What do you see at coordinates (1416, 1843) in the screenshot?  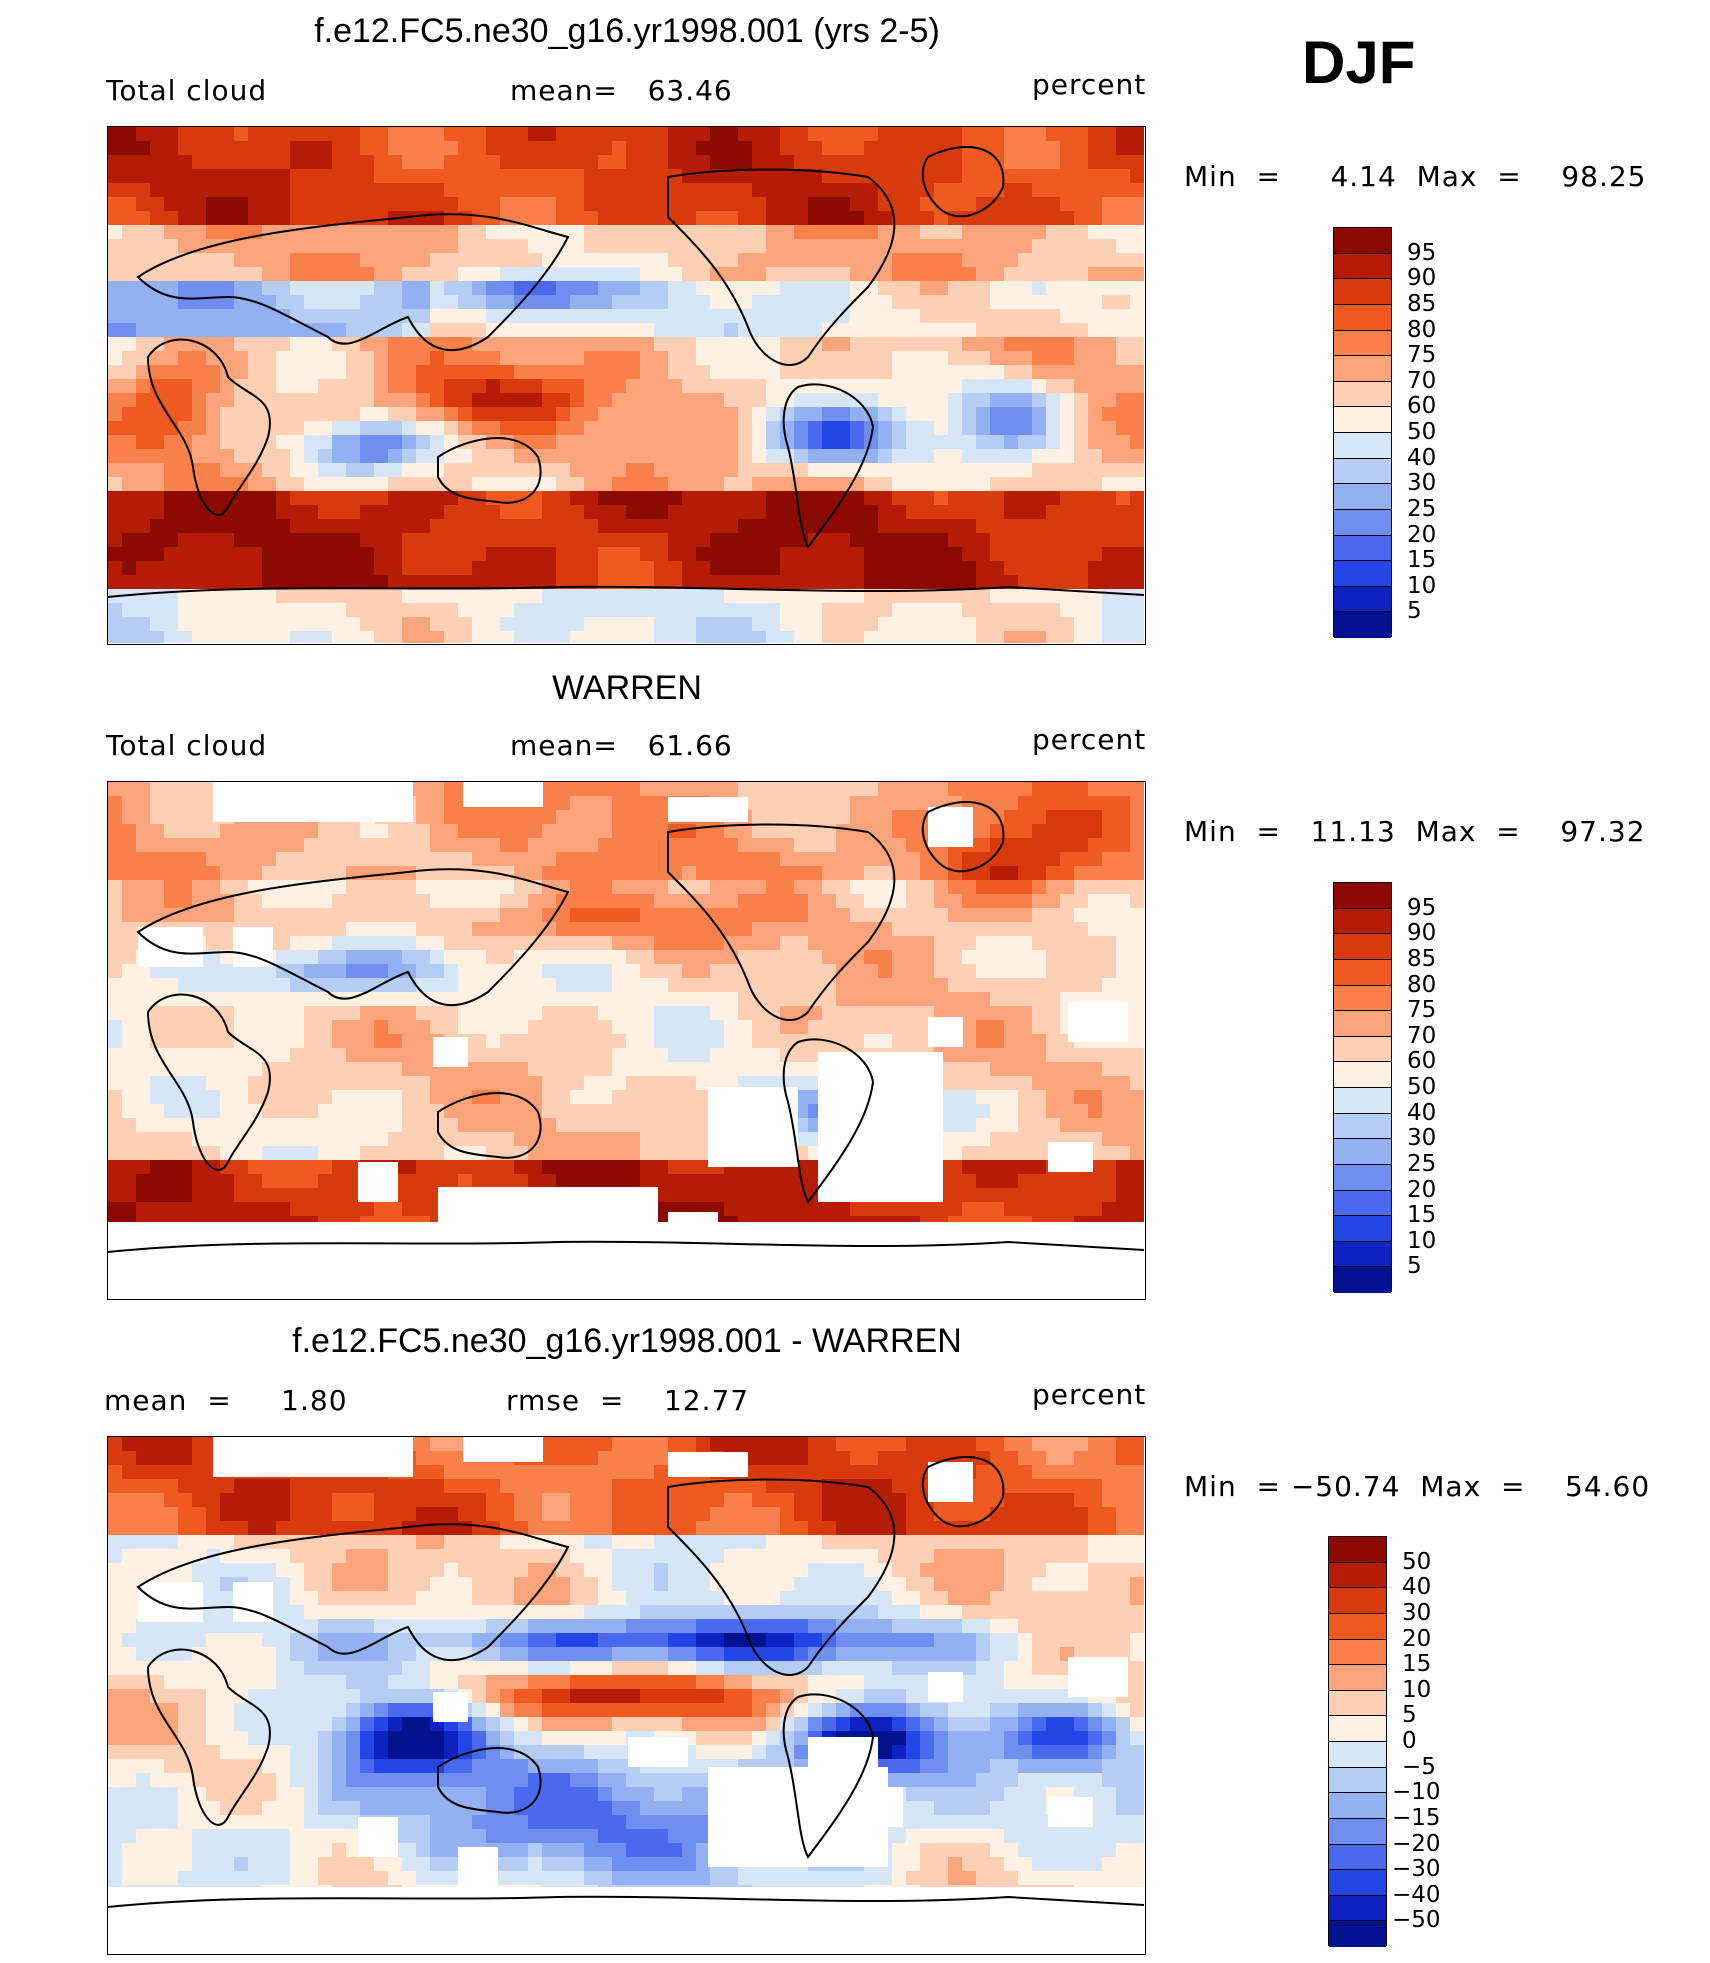 I see `colorbar-tick-label: −20` at bounding box center [1416, 1843].